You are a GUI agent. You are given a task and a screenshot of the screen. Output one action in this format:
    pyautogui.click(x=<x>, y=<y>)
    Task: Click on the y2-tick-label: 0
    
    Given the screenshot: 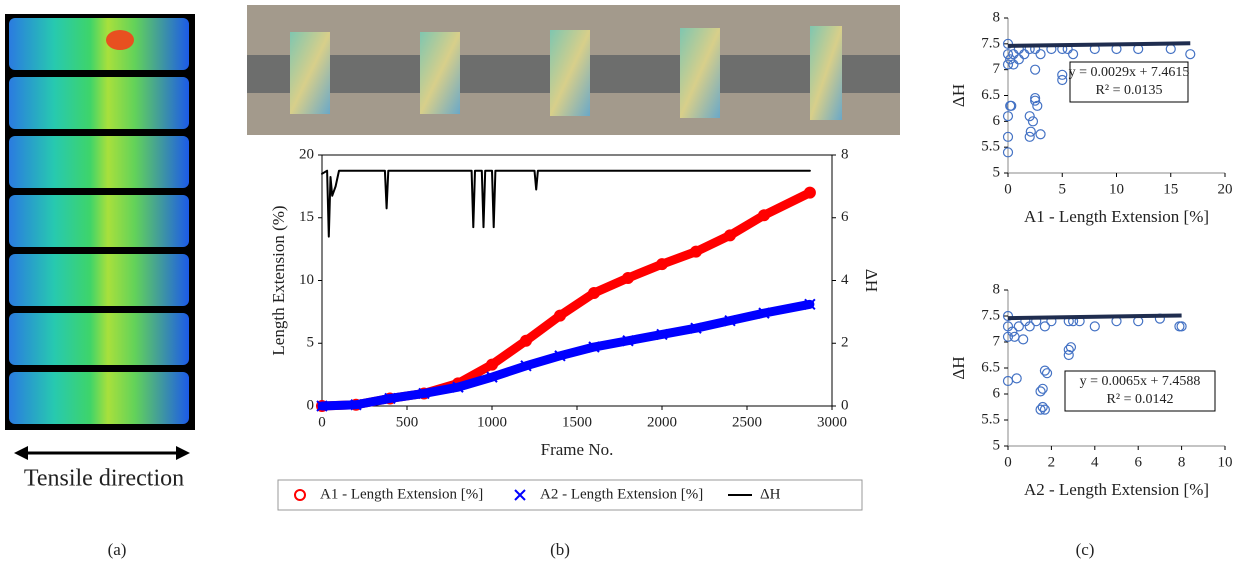 What is the action you would take?
    pyautogui.click(x=845, y=405)
    